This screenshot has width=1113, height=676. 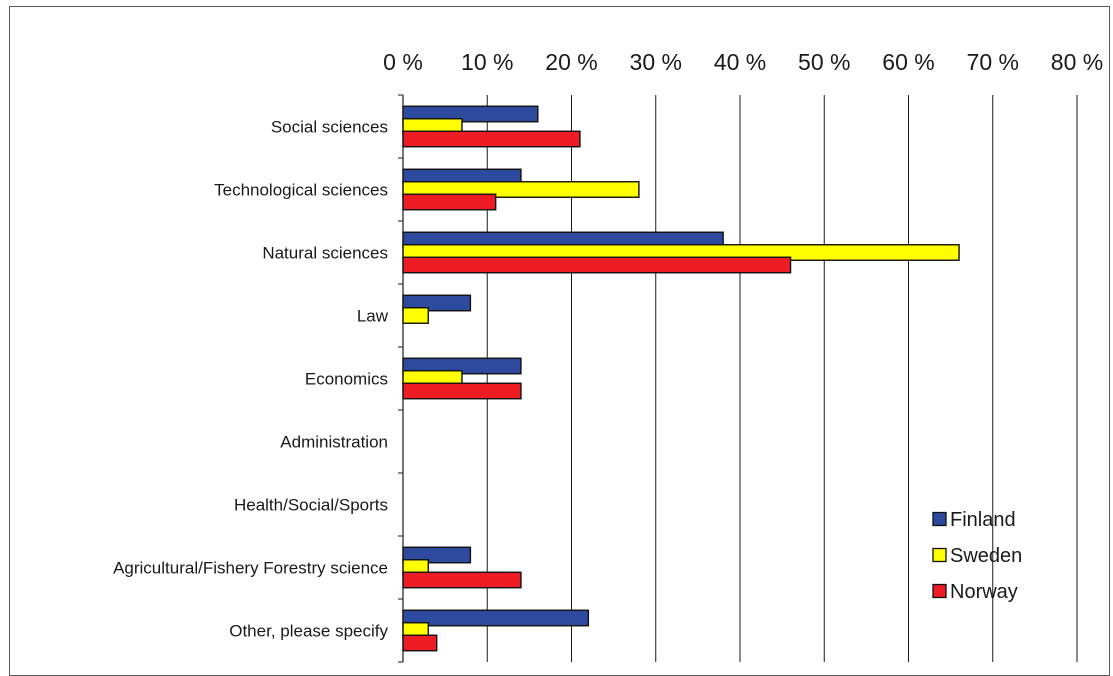 What do you see at coordinates (983, 520) in the screenshot?
I see `legend-label: Finland` at bounding box center [983, 520].